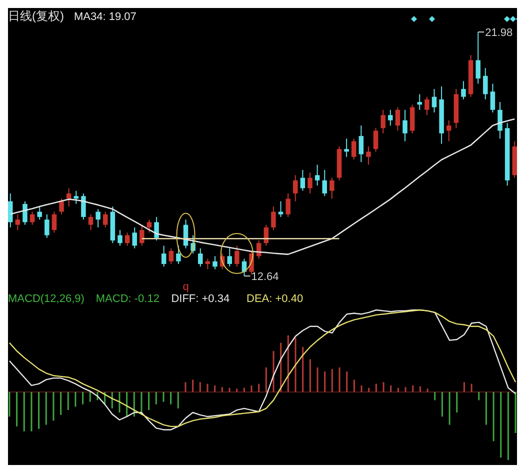 This screenshot has width=525, height=473. I want to click on text: MA34: 19.07, so click(105, 17).